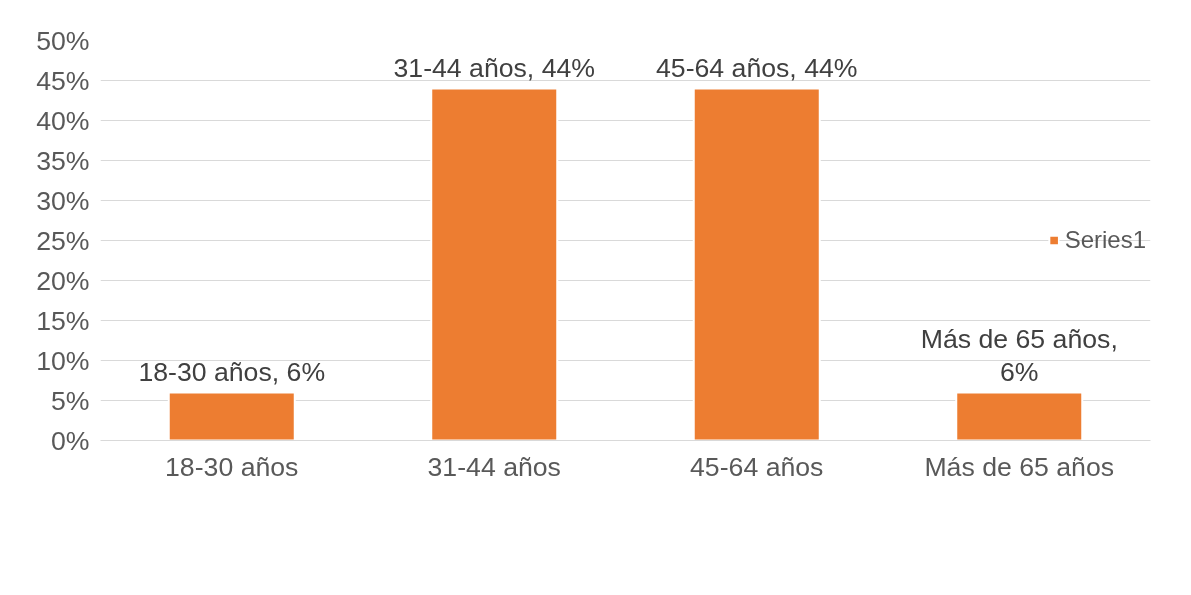  What do you see at coordinates (63, 240) in the screenshot?
I see `y-tick-label: 25%` at bounding box center [63, 240].